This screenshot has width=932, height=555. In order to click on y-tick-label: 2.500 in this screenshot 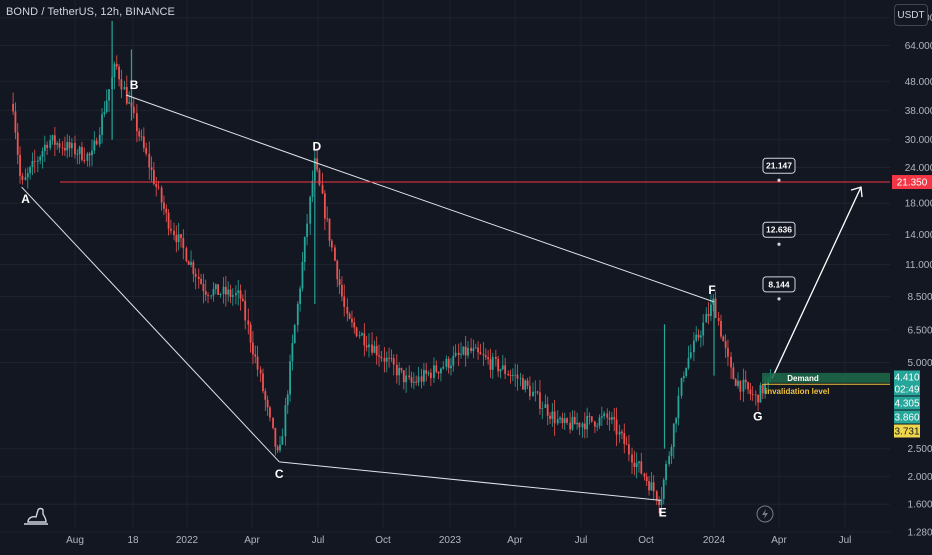, I will do `click(919, 449)`.